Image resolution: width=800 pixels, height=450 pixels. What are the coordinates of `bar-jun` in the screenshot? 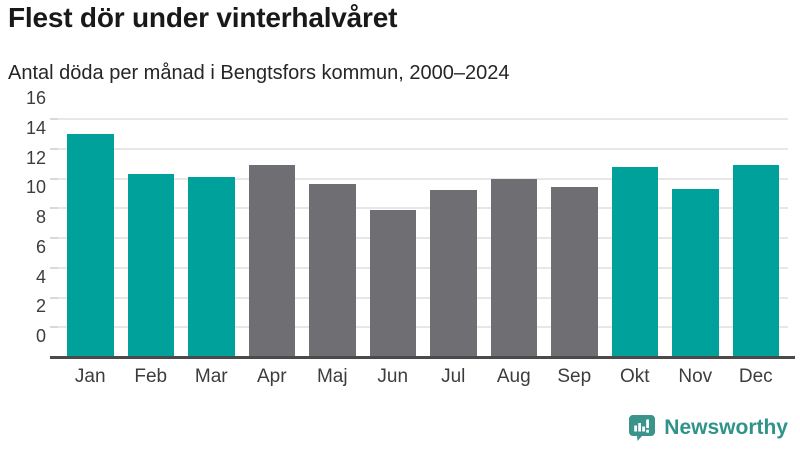 It's located at (392, 283).